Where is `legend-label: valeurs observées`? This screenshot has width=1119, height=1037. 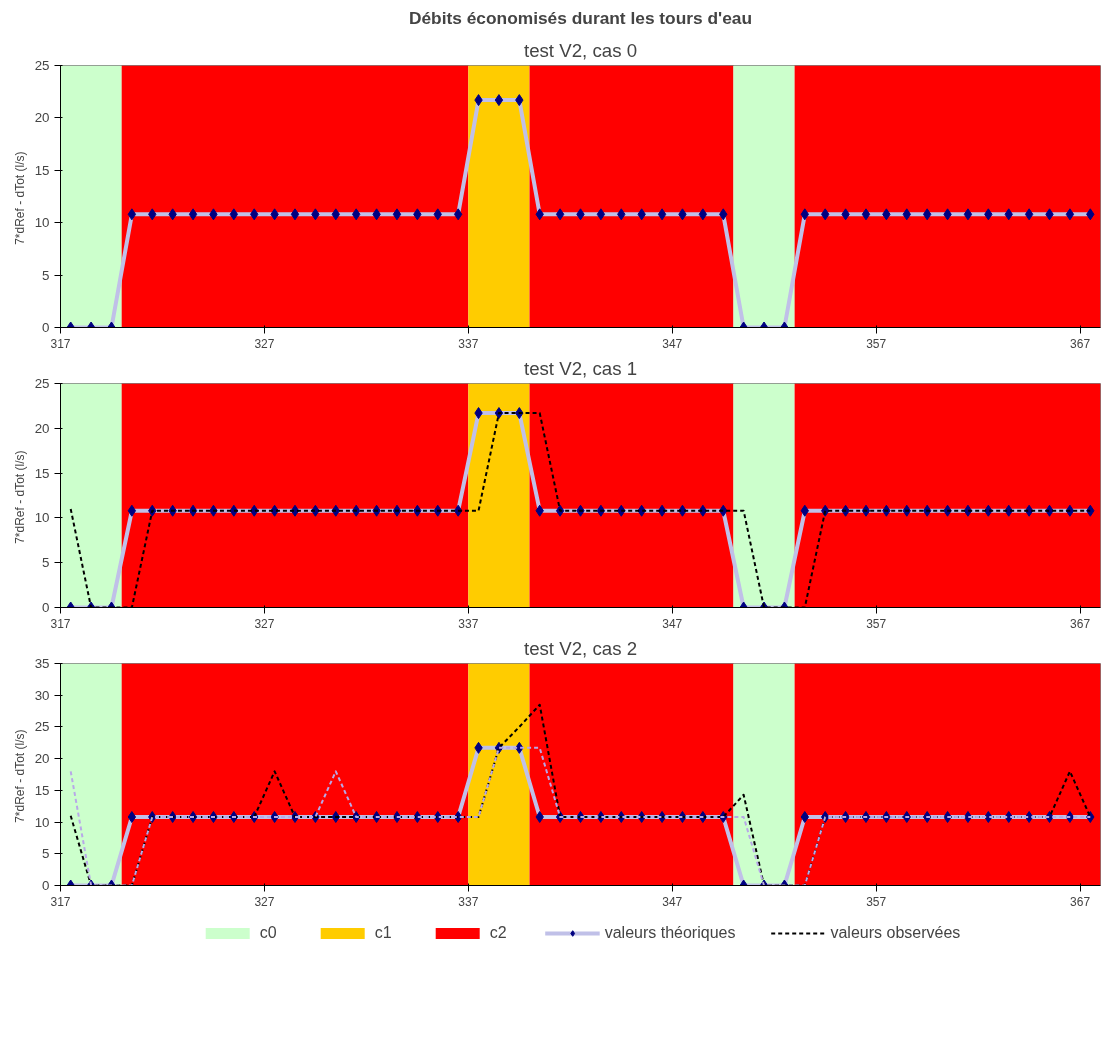
legend-label: valeurs observées is located at coordinates (895, 933).